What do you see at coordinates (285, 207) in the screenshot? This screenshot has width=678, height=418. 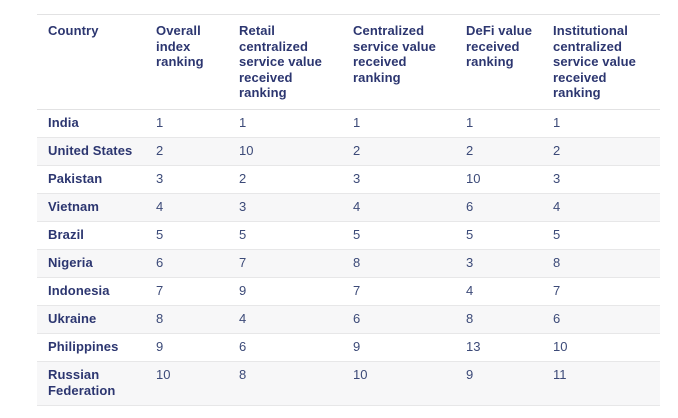 I see `rank-cell-retail: 3` at bounding box center [285, 207].